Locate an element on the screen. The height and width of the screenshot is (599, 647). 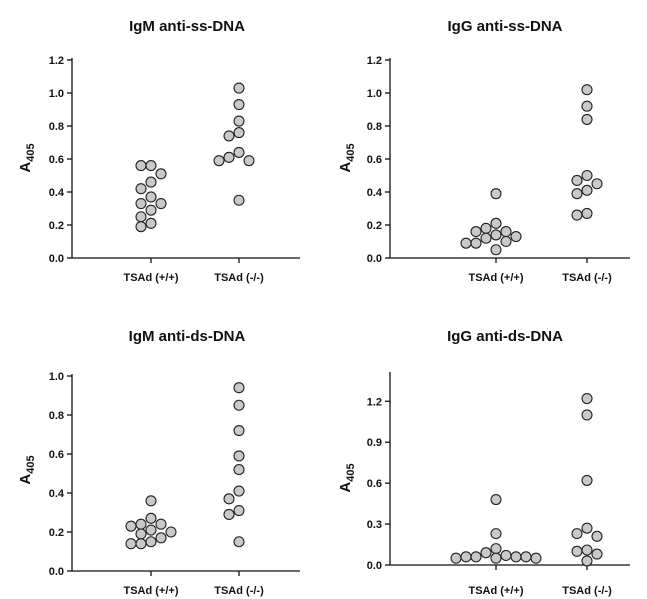
y-tick-label: 0.2 is located at coordinates (374, 226).